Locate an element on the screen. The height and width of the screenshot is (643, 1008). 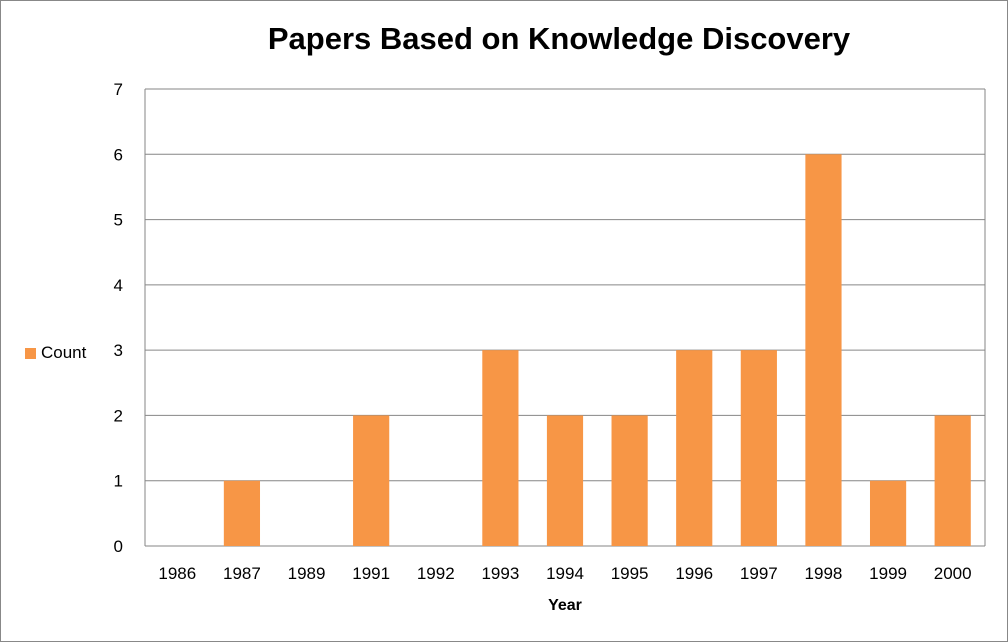
y-tick-labels: 0 1 2 3 4 5 6 7 is located at coordinates (118, 318).